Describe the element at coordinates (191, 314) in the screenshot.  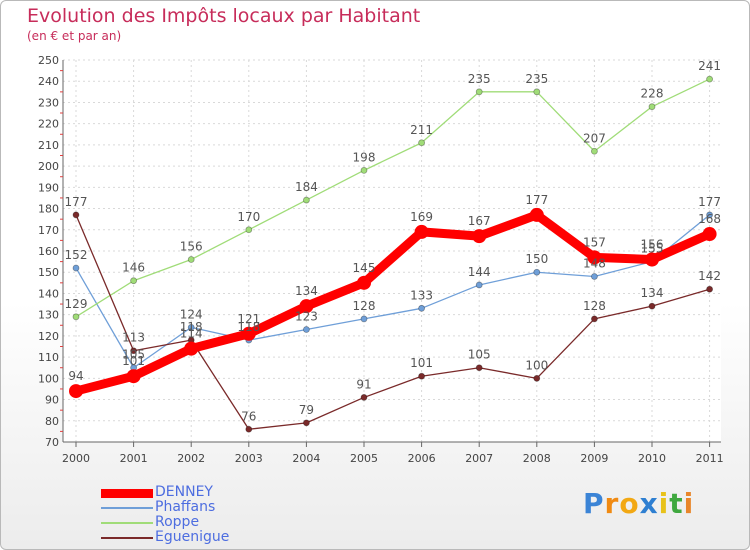
I see `data-label-phaffans: 124` at that location.